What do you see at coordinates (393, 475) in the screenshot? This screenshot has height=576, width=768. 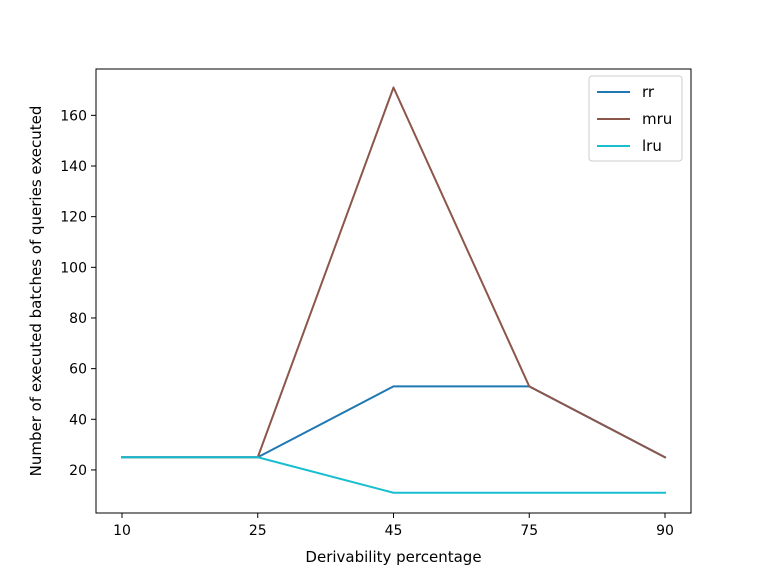 I see `series-line-lru` at bounding box center [393, 475].